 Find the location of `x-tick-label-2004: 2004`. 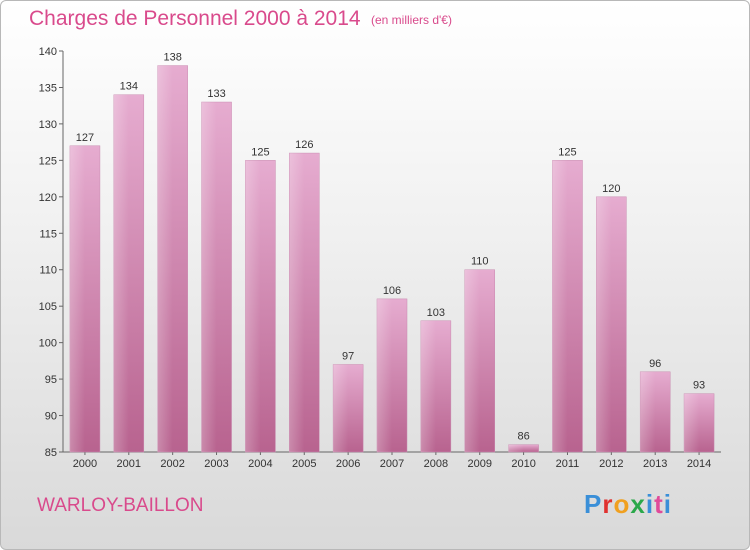

x-tick-label-2004: 2004 is located at coordinates (260, 464).